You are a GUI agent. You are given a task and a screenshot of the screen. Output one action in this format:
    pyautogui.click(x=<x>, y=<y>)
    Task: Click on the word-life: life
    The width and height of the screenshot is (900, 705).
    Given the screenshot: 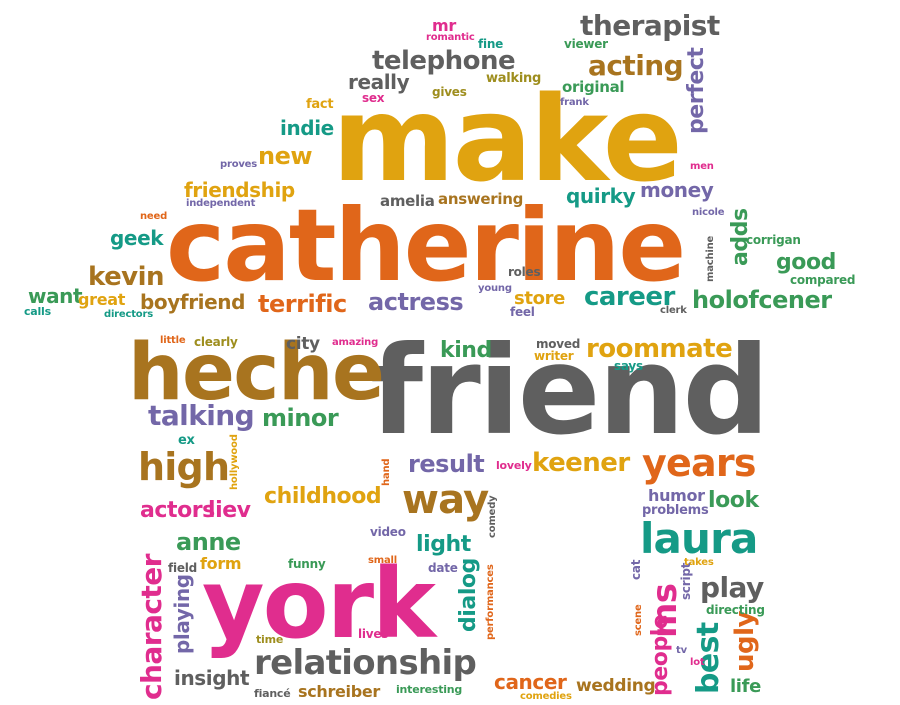 What is the action you would take?
    pyautogui.click(x=745, y=686)
    